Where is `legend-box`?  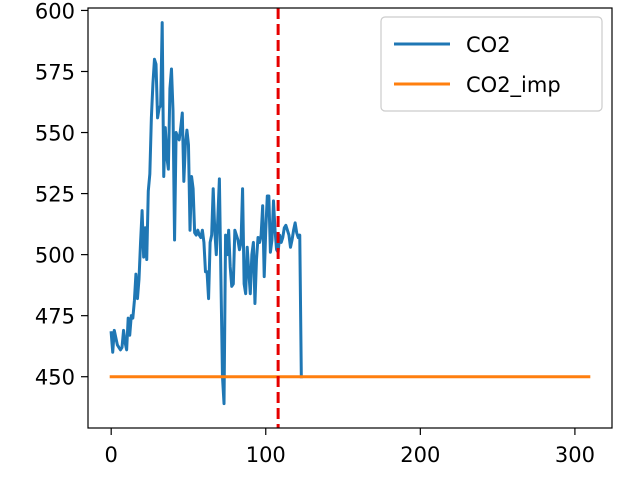
legend-box is located at coordinates (491, 64).